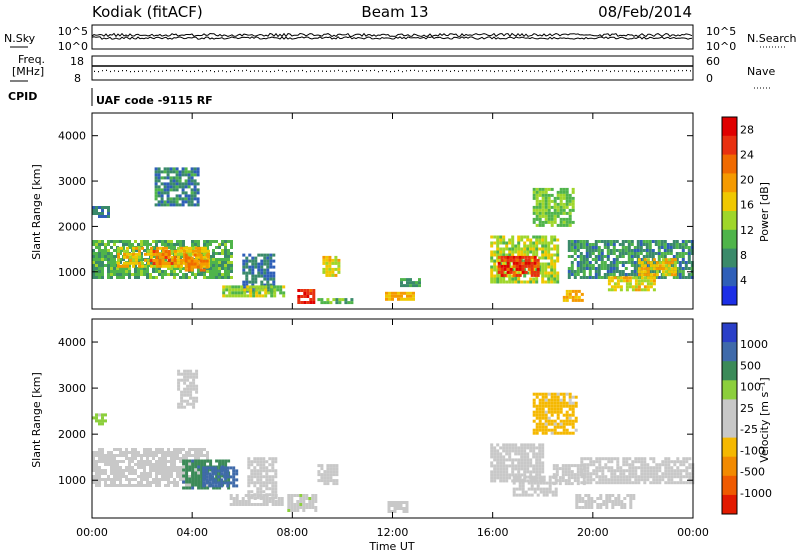  I want to click on colorbar-segment, so click(729, 277).